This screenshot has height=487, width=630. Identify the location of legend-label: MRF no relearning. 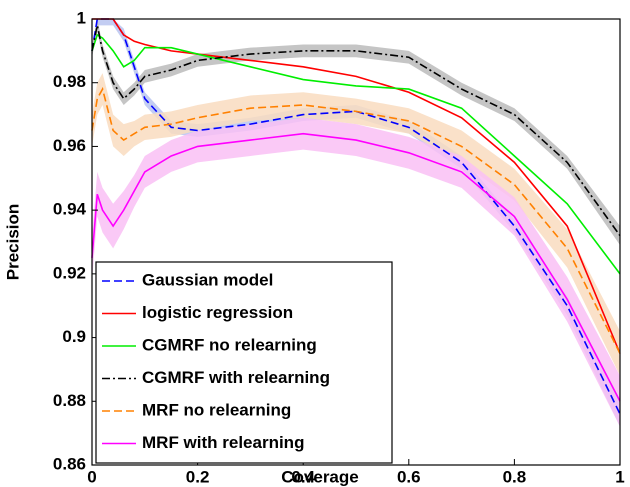
(216, 409).